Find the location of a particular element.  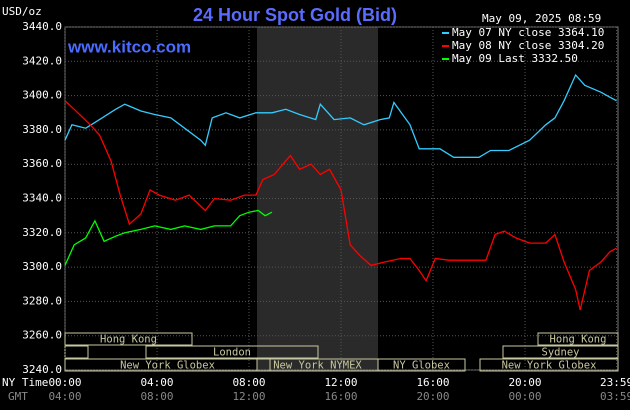

chart-title: 24 Hour Spot Gold (Bid) is located at coordinates (295, 15).